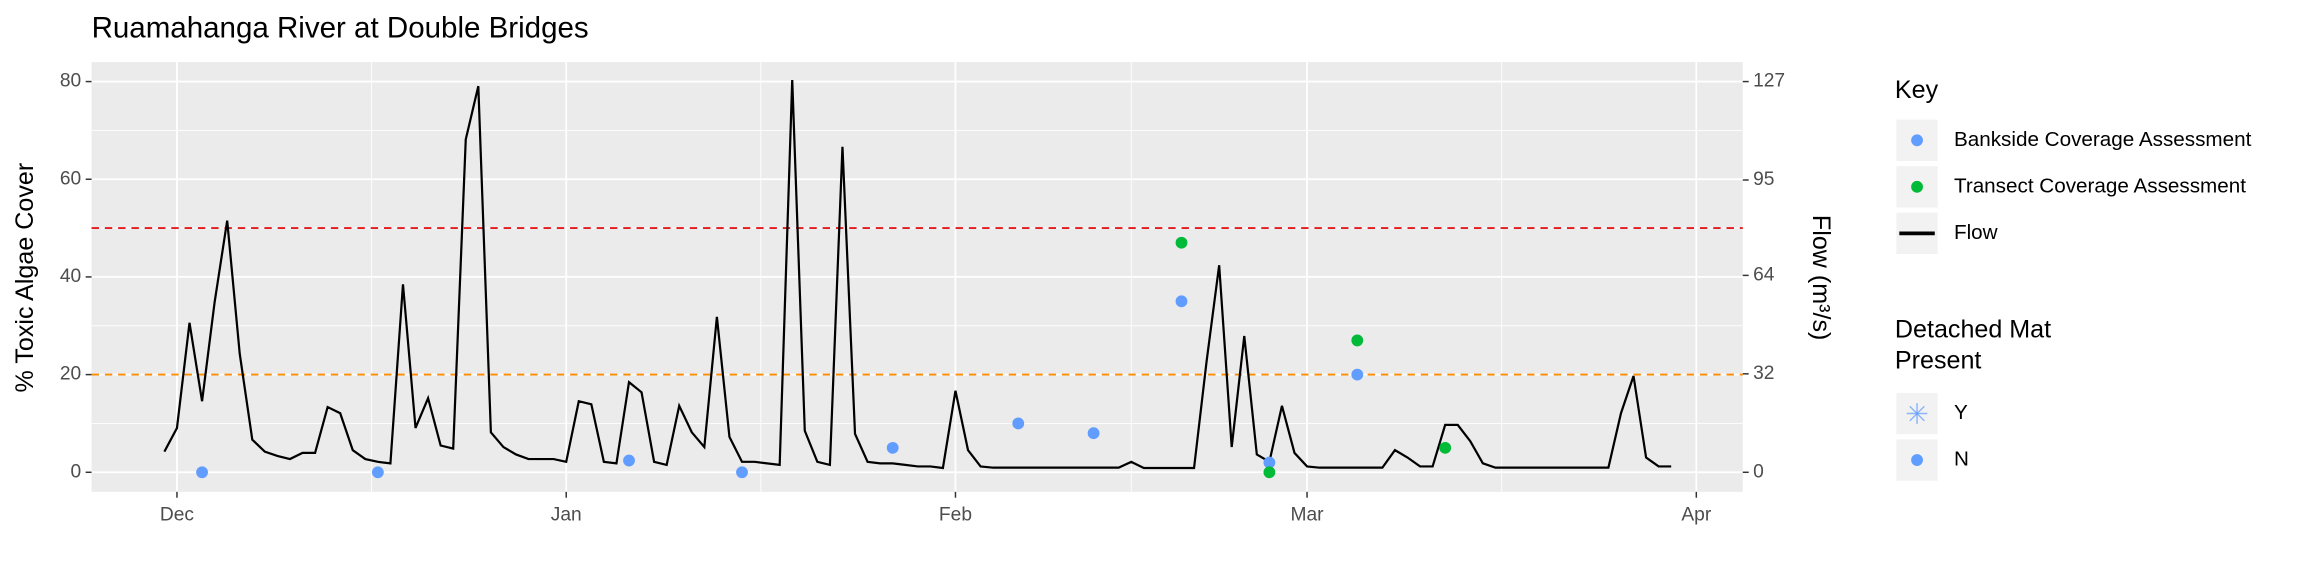 This screenshot has height=576, width=2304. What do you see at coordinates (1763, 179) in the screenshot?
I see `y2-tick-label: 95` at bounding box center [1763, 179].